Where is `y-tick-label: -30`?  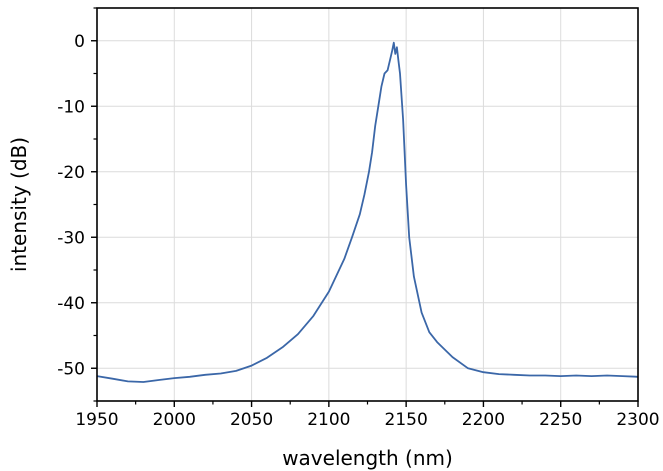 y-tick-label: -30 is located at coordinates (71, 238).